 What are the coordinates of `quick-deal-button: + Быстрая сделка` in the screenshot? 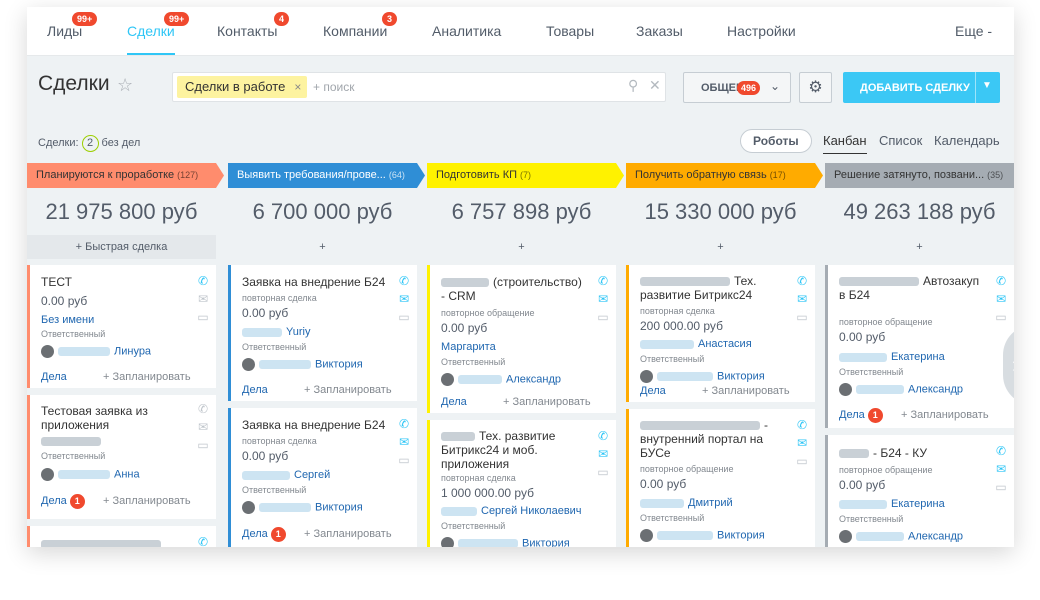 It's located at (121, 247).